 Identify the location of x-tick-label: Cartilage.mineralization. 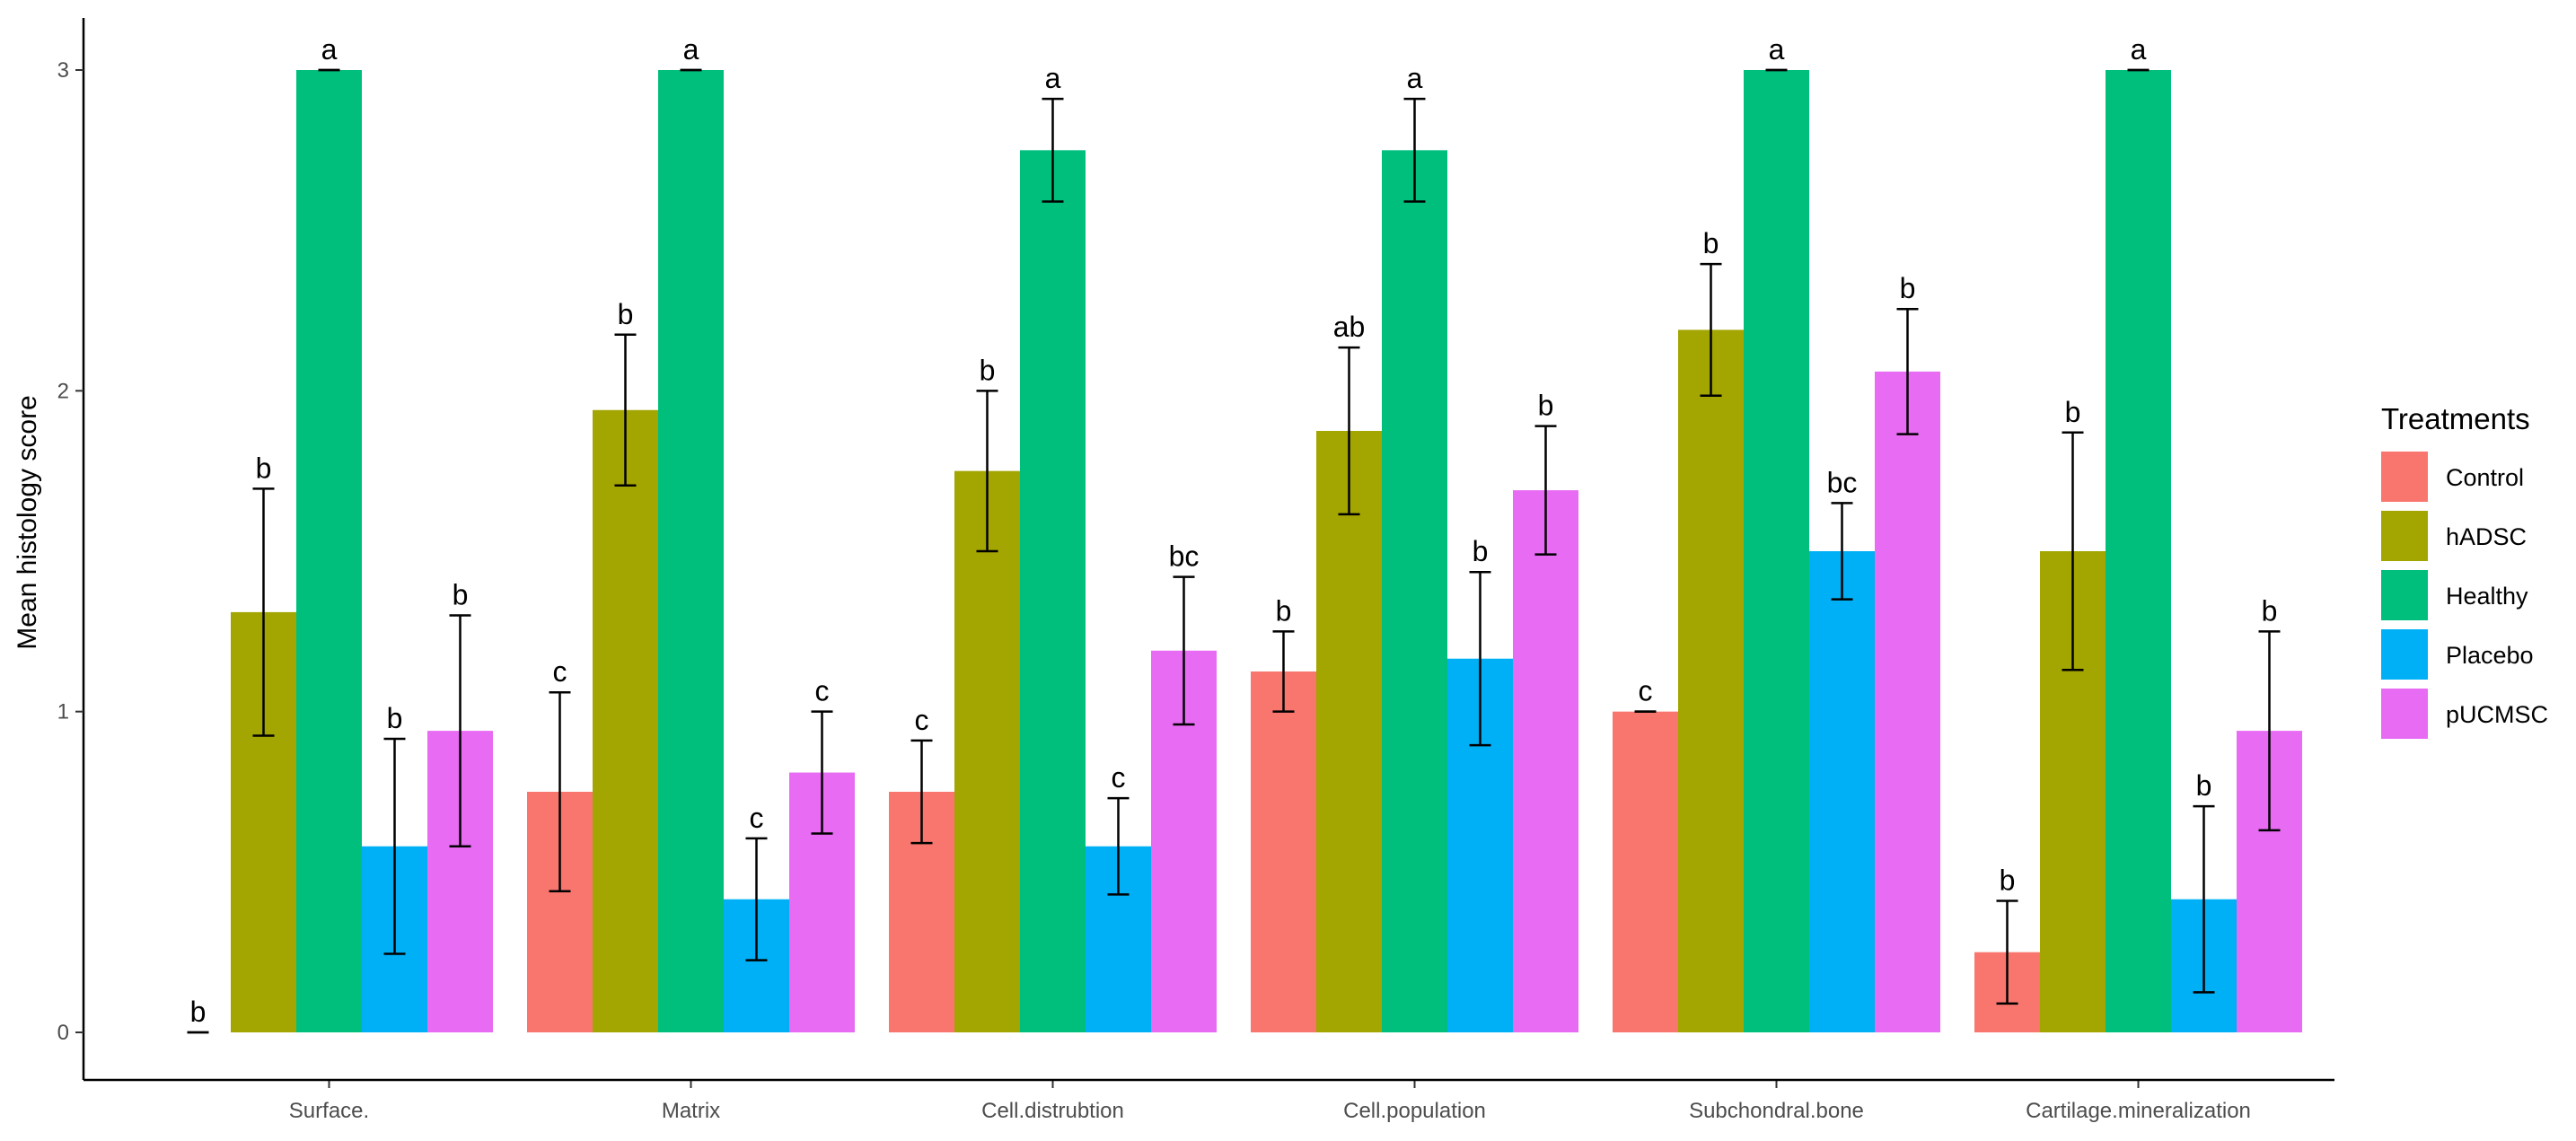
(2138, 1111).